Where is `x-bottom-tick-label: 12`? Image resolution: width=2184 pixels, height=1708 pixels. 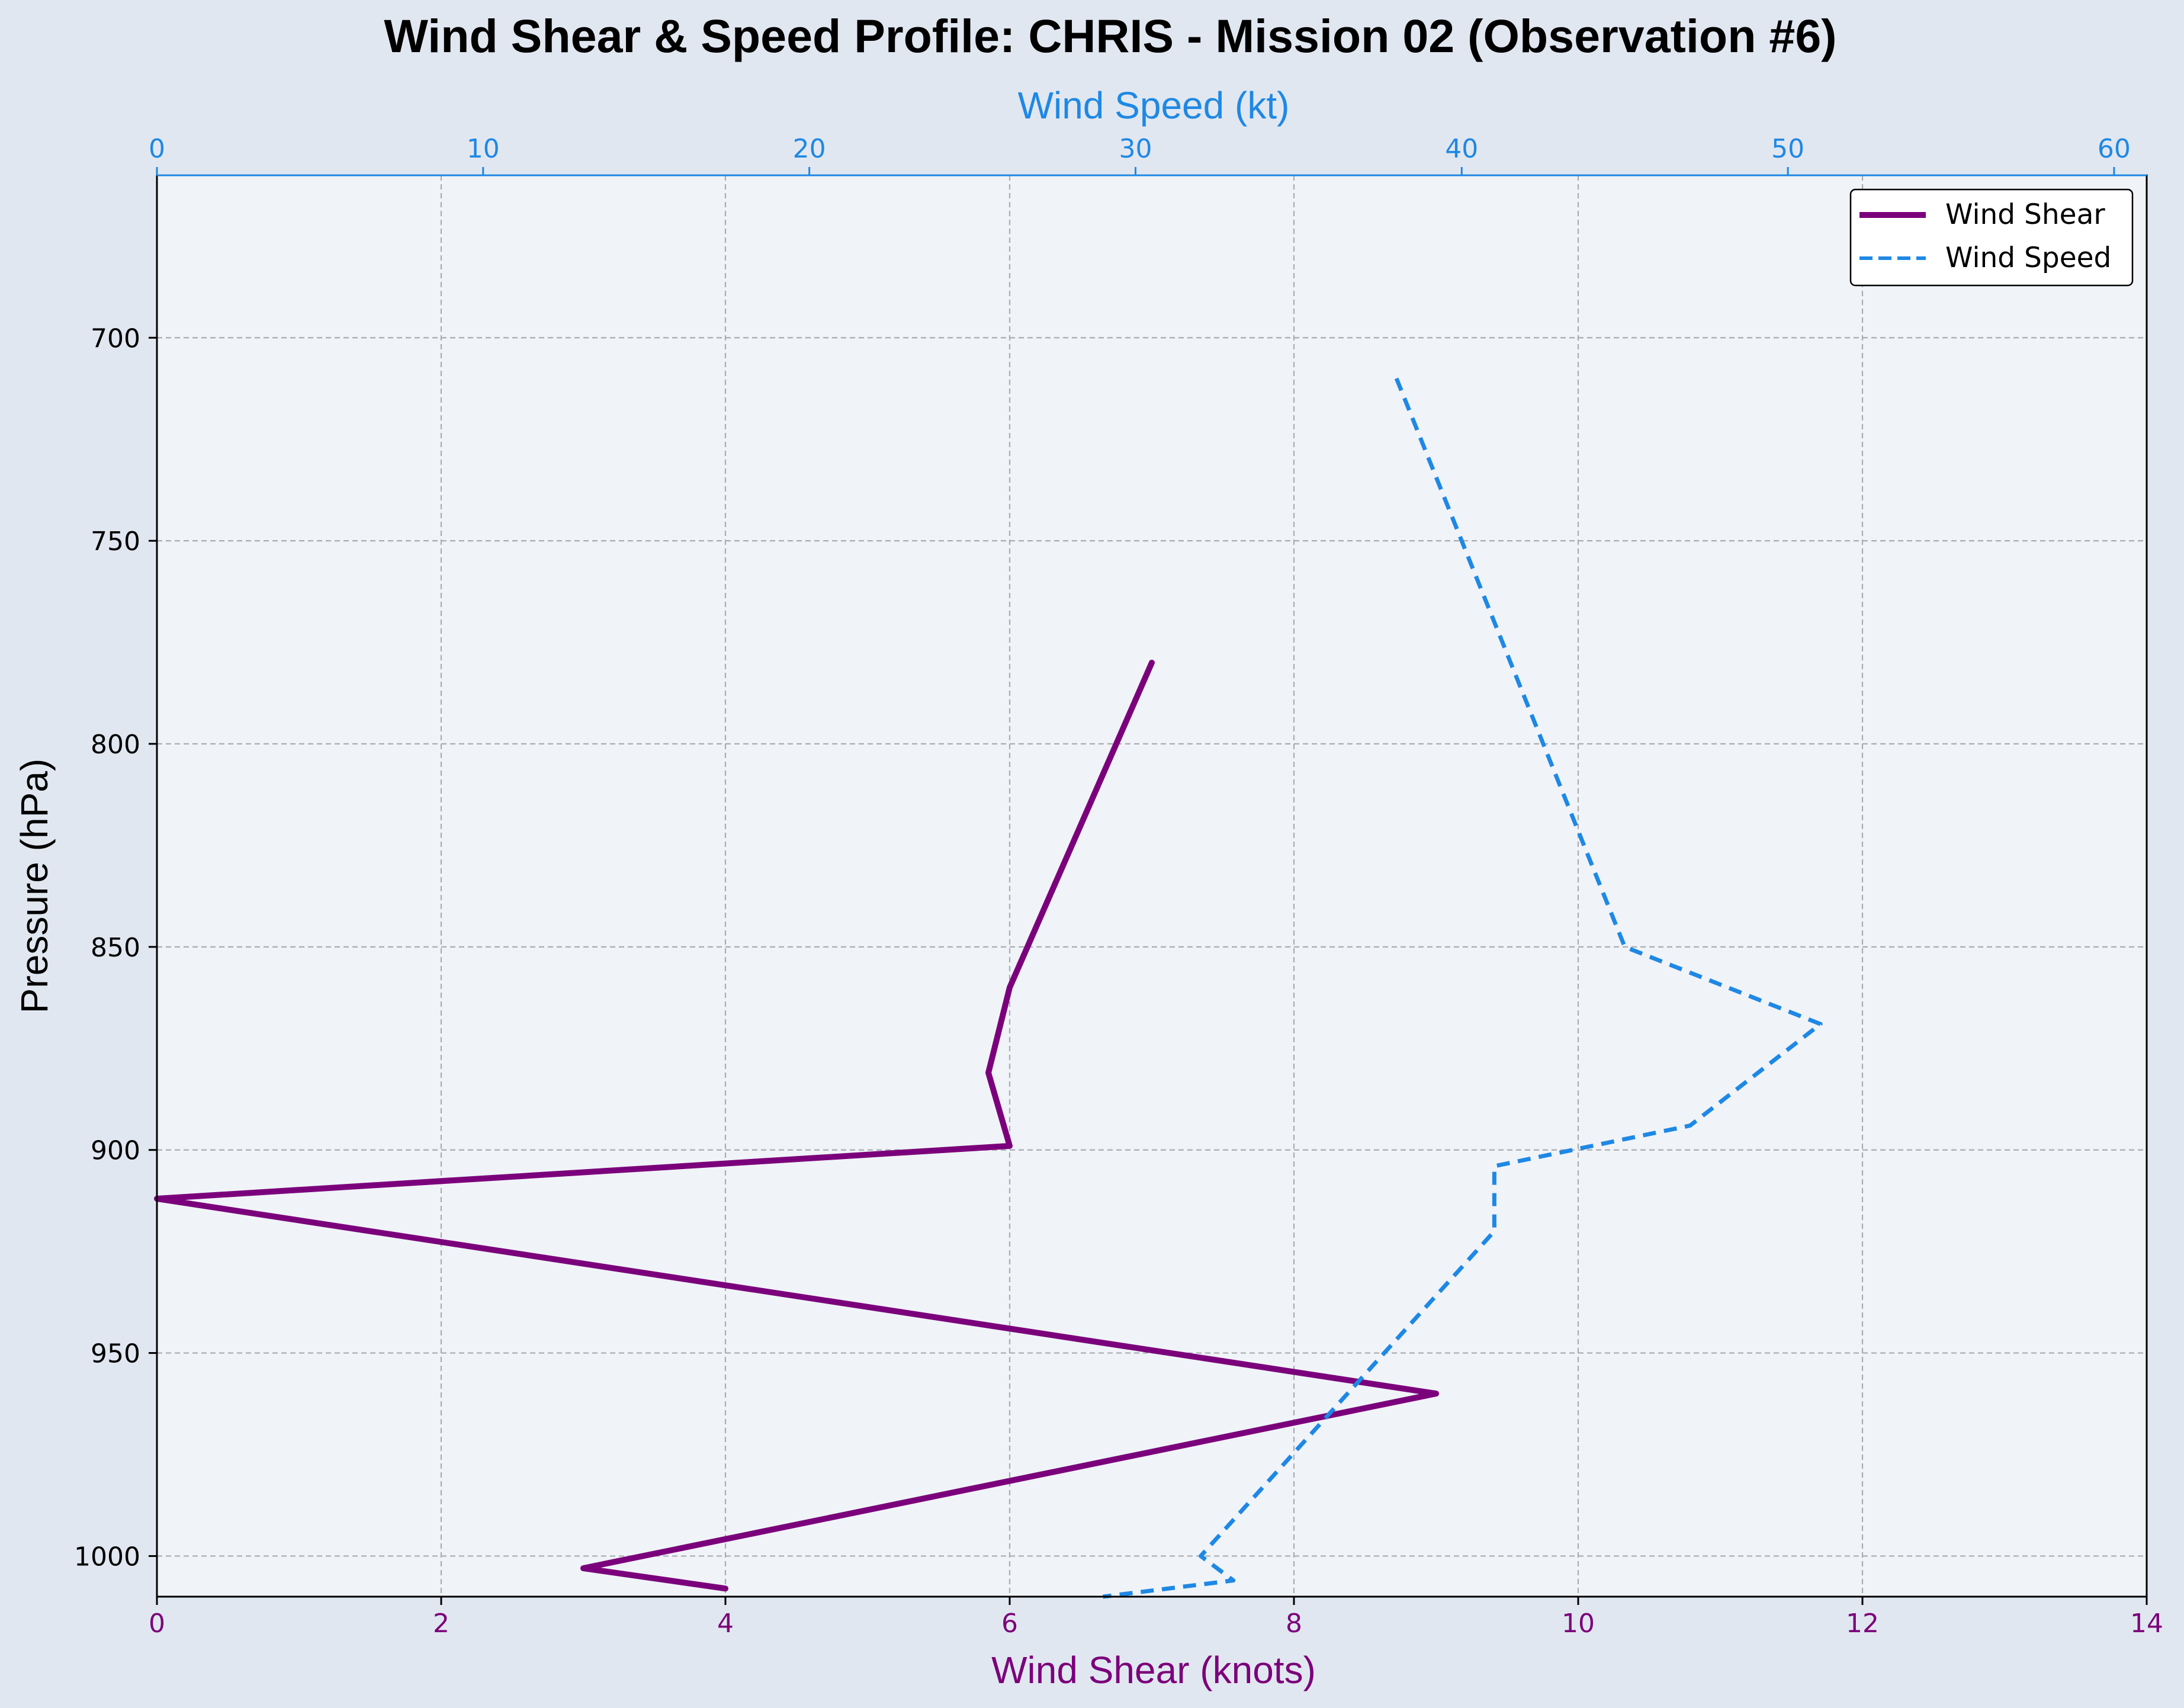 x-bottom-tick-label: 12 is located at coordinates (1862, 1624).